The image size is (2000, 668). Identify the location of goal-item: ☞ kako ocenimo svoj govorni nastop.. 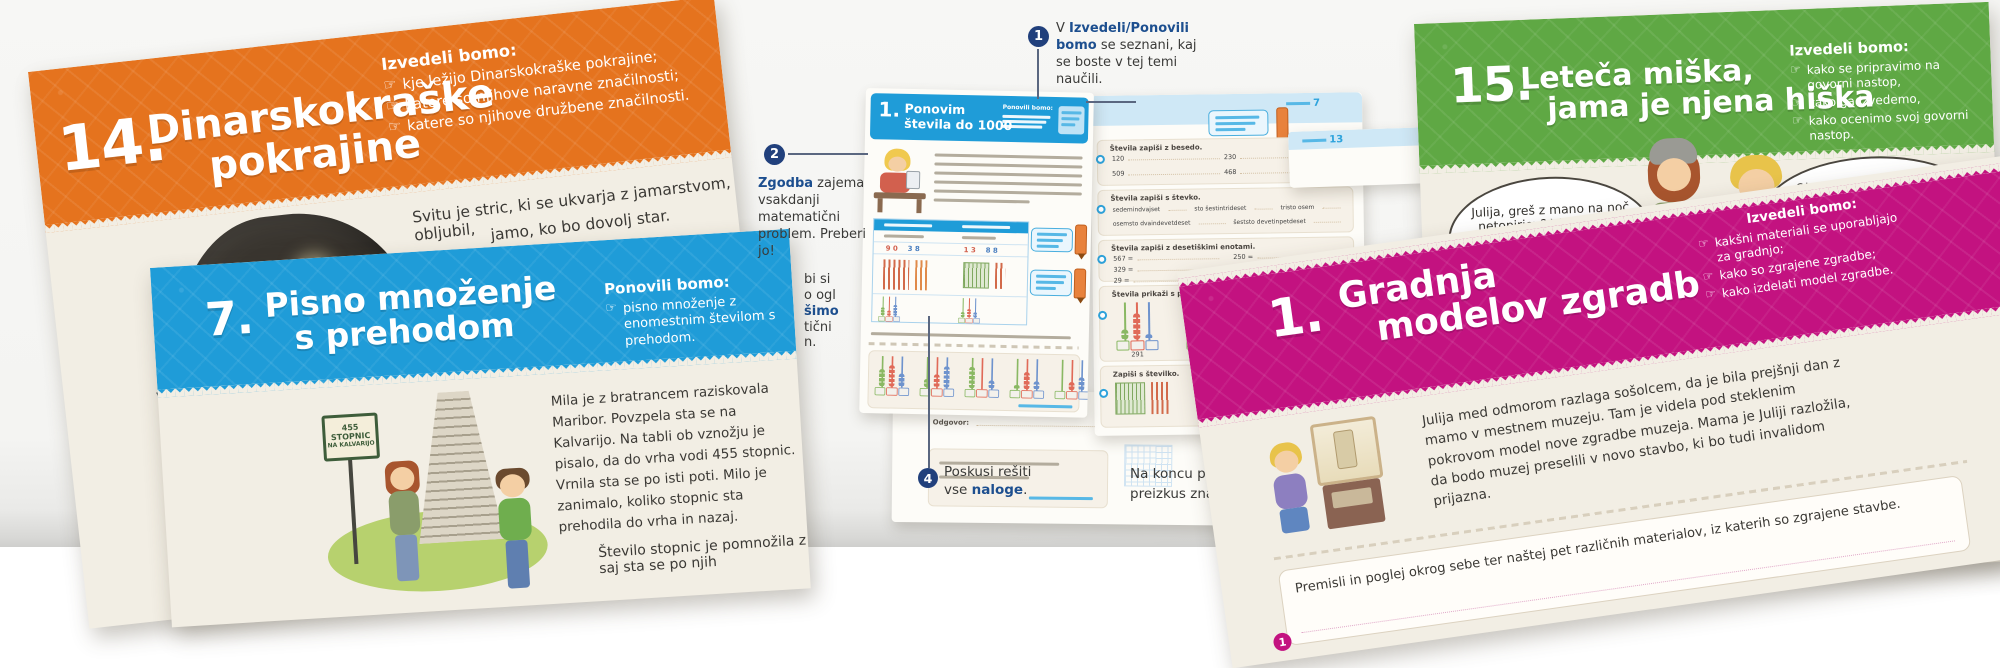
(1880, 125).